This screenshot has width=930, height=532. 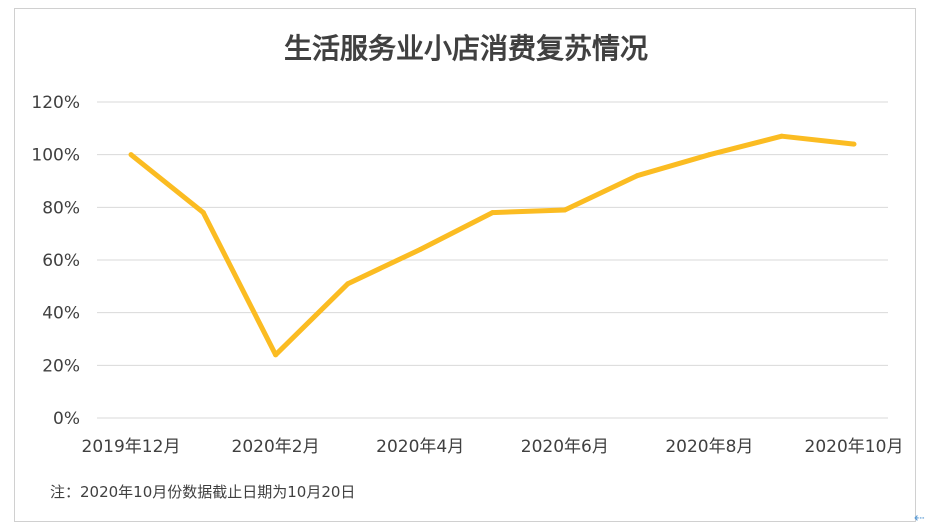 I want to click on chart-footnote: 注：2020年10月份数据截止日期为10月20日, so click(x=202, y=492).